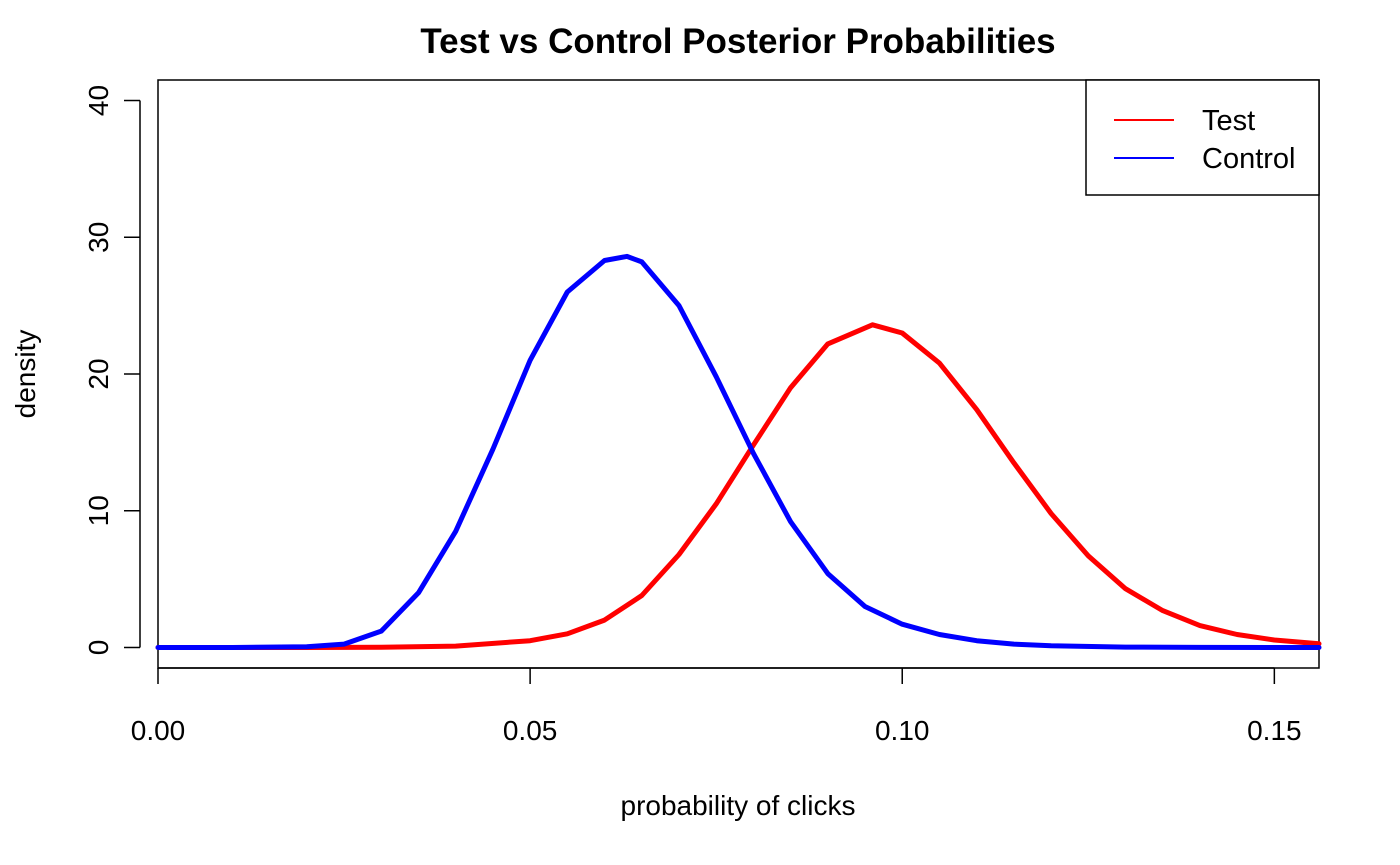 This screenshot has height=865, width=1400. Describe the element at coordinates (98, 100) in the screenshot. I see `y-tick-label: 40` at that location.